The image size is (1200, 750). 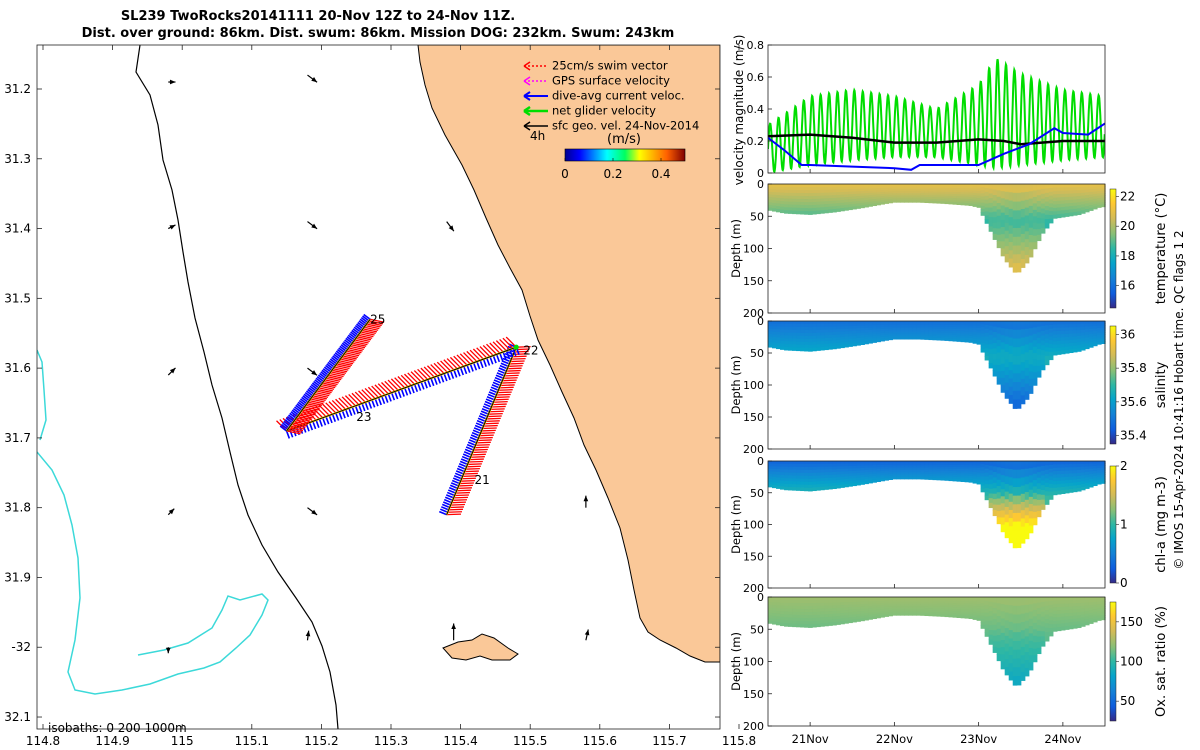 I want to click on time-tick-label: 21Nov, so click(x=810, y=739).